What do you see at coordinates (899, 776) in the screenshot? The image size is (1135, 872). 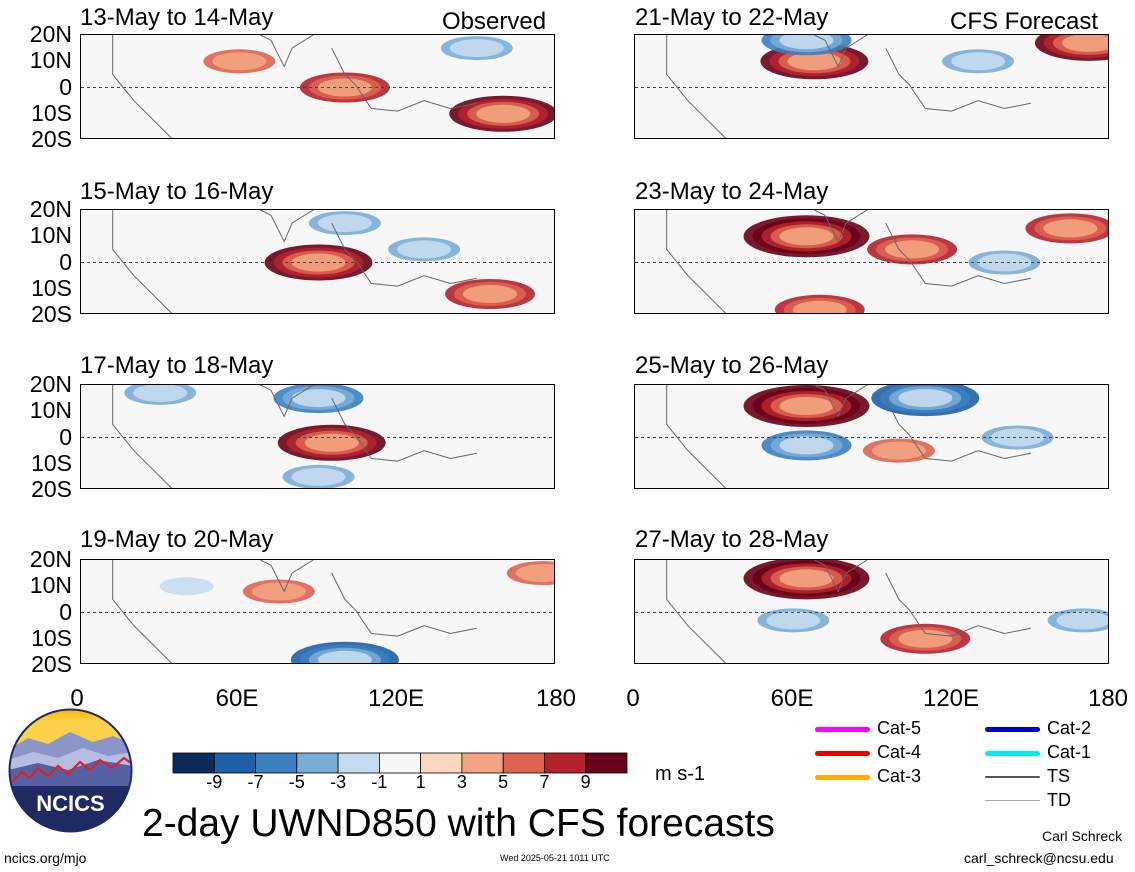 I see `legend-label: Cat-3` at bounding box center [899, 776].